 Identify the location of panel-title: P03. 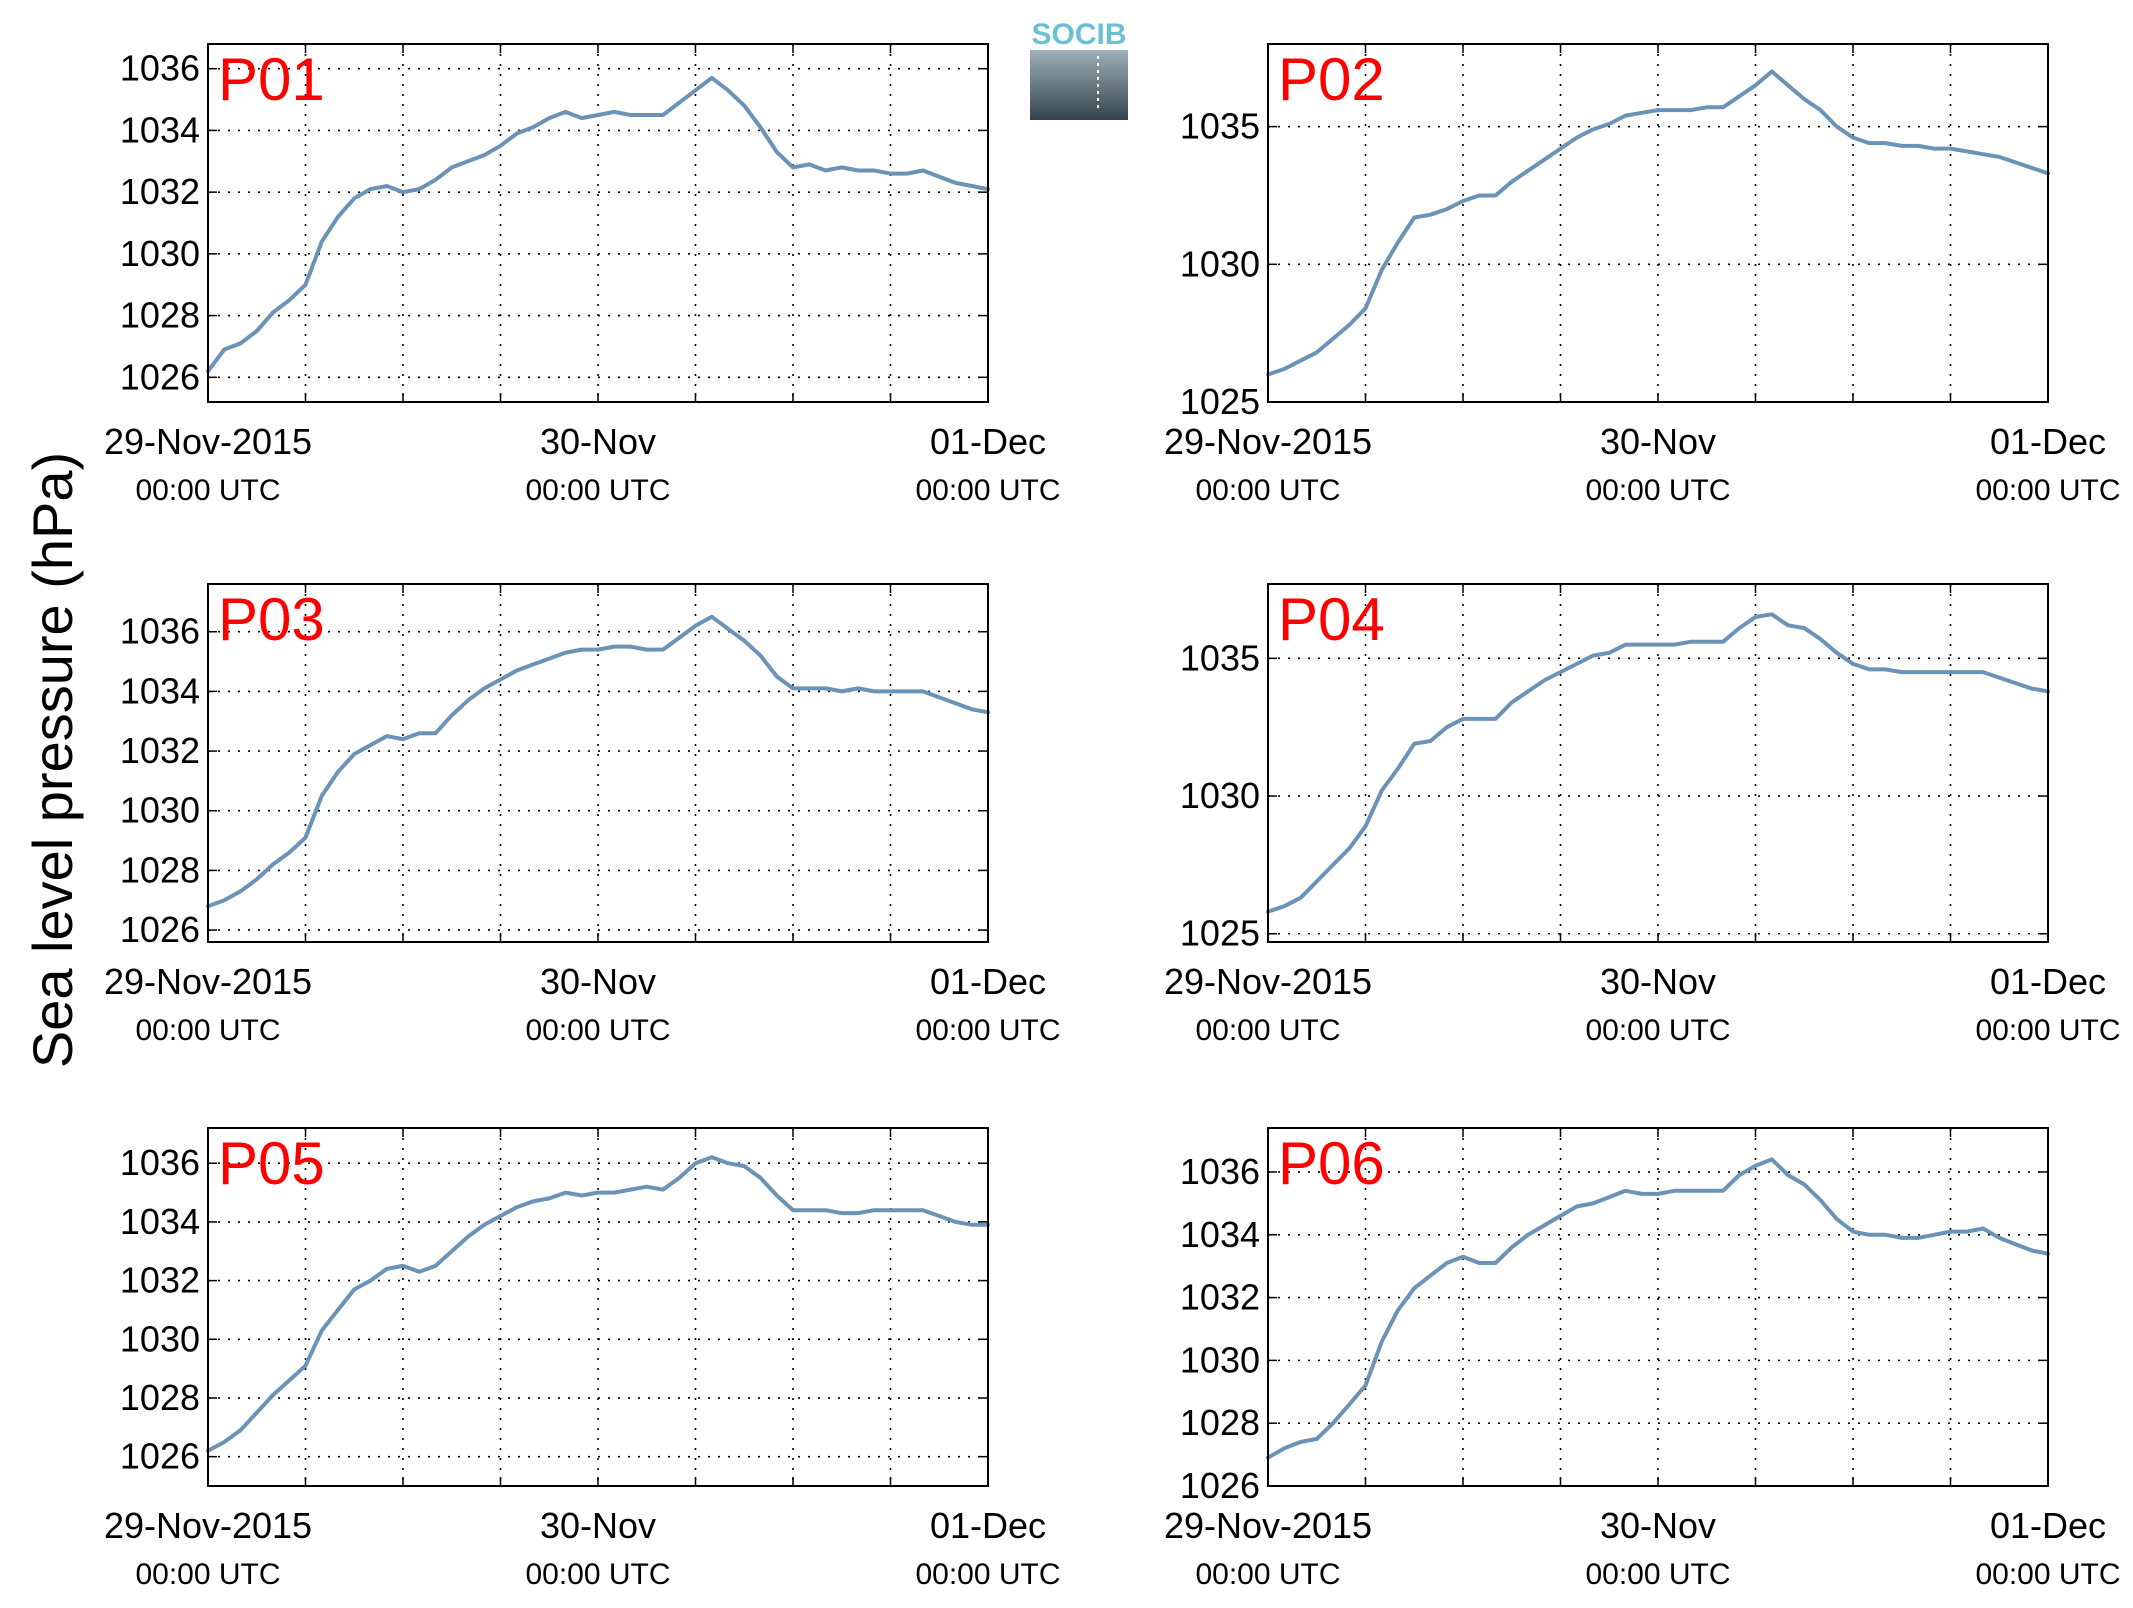
(271, 619).